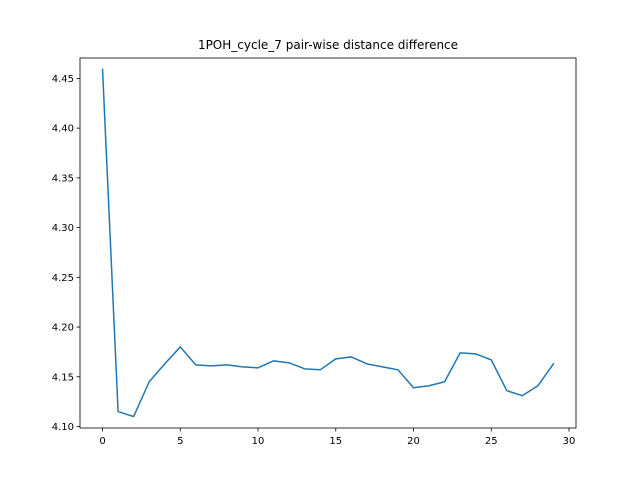 Image resolution: width=640 pixels, height=480 pixels. I want to click on y-tick-label: 4.25, so click(63, 278).